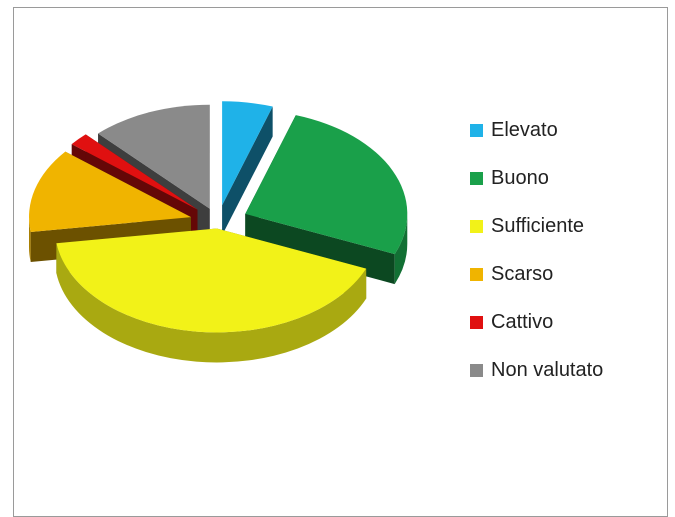 The image size is (675, 517). I want to click on legend-item-buono: Buono, so click(570, 178).